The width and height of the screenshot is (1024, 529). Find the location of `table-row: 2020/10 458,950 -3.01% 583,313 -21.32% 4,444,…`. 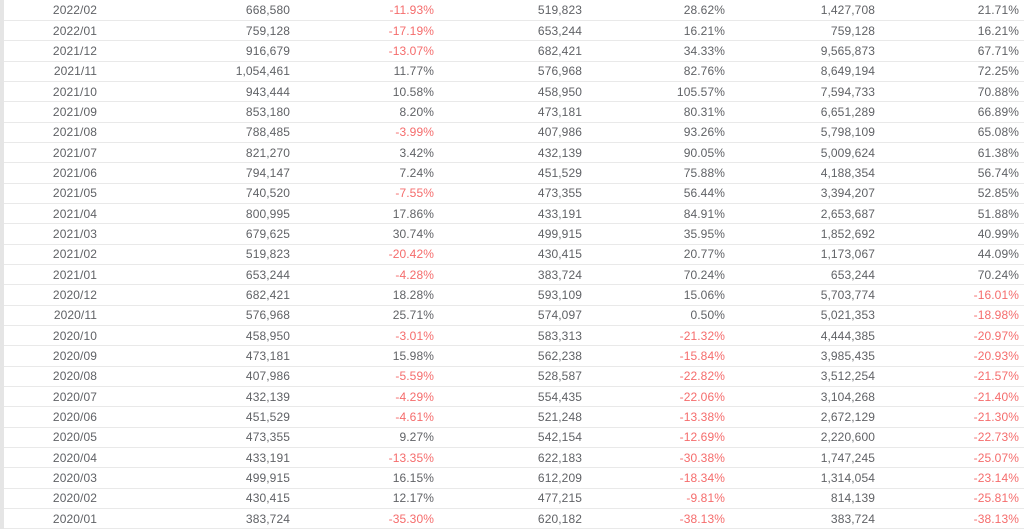

table-row: 2020/10 458,950 -3.01% 583,313 -21.32% 4,444,… is located at coordinates (512, 336).